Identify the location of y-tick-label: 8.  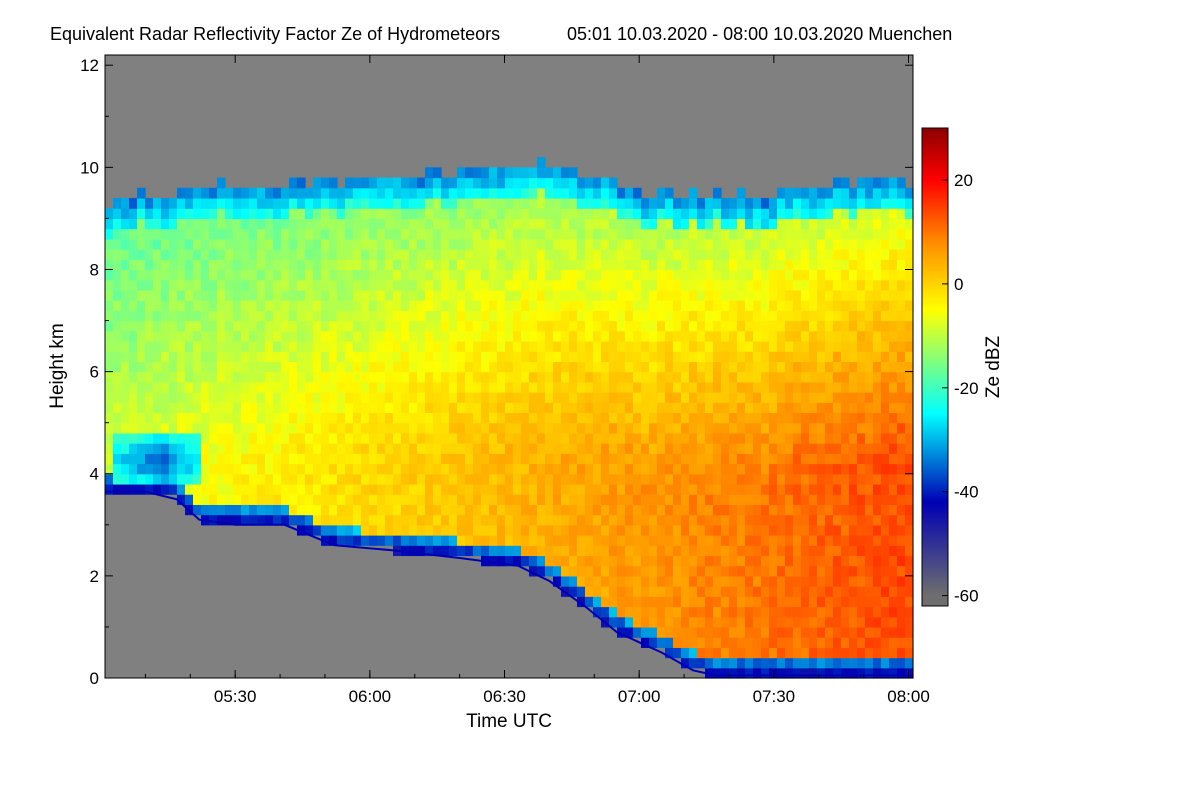
(94, 269).